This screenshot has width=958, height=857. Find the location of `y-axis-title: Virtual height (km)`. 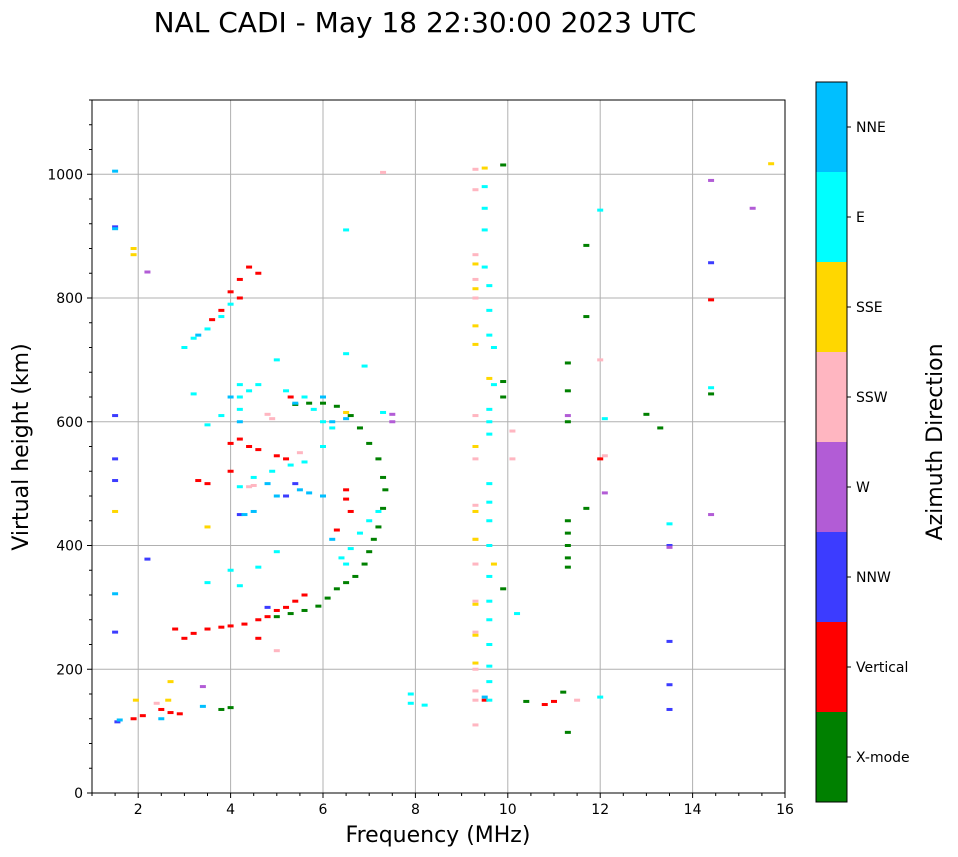

y-axis-title: Virtual height (km) is located at coordinates (21, 446).